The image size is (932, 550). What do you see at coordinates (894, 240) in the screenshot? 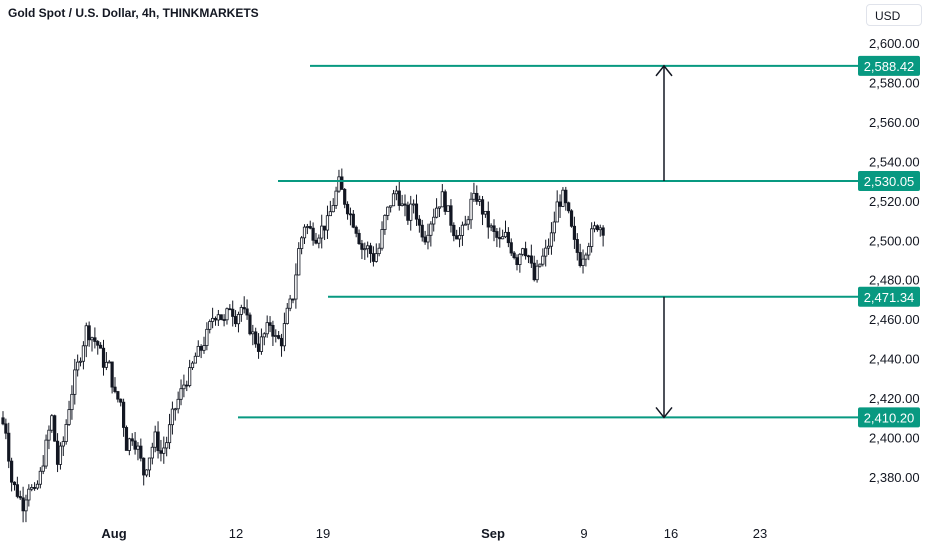
I see `y-tick-label: 2,500.00` at bounding box center [894, 240].